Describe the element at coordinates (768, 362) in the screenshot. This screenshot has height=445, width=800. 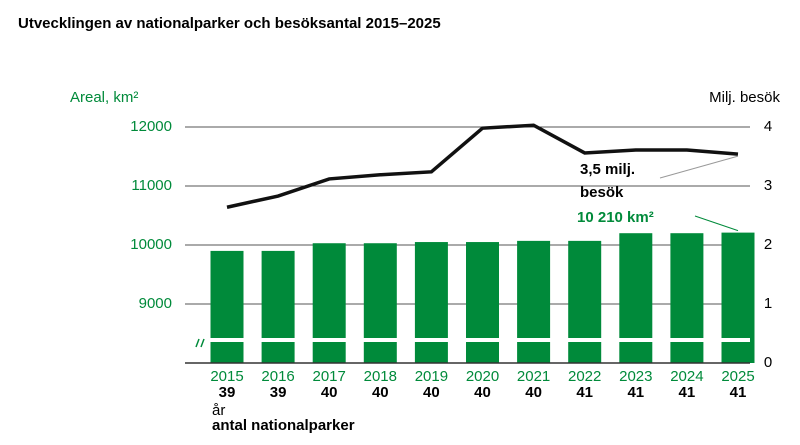
I see `y2-tick-label: 0` at that location.